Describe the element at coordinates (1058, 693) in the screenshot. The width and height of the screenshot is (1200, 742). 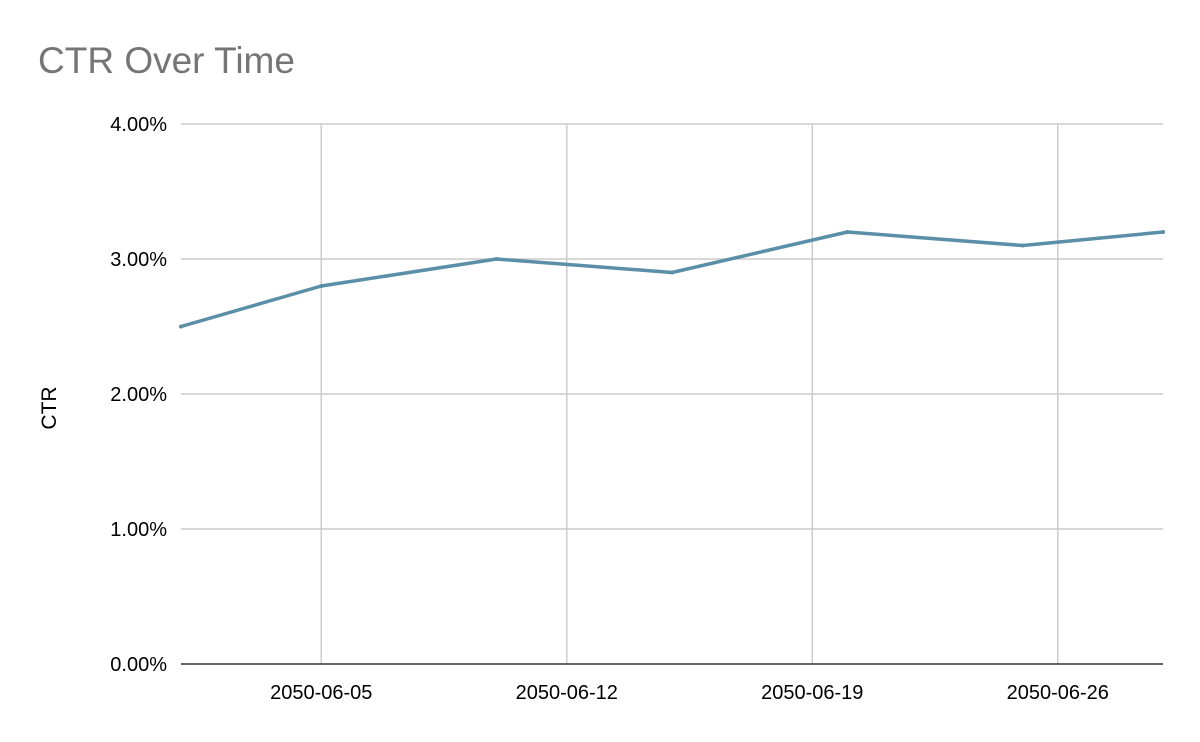
I see `x-tick-label: 2050-06-26` at that location.